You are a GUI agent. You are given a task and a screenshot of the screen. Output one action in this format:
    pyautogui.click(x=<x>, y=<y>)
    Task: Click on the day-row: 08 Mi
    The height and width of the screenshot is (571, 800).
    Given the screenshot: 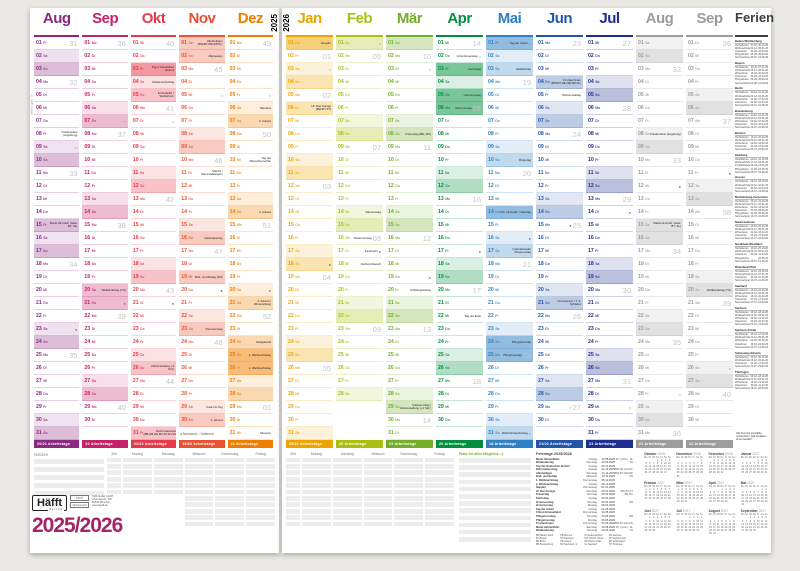 What is the action you would take?
    pyautogui.click(x=459, y=134)
    